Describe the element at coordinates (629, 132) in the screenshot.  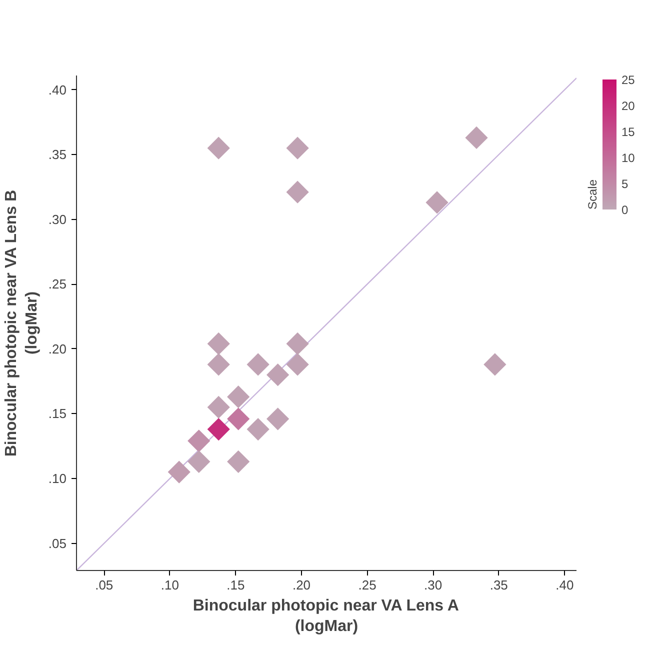
I see `color-bar-label: 15` at that location.